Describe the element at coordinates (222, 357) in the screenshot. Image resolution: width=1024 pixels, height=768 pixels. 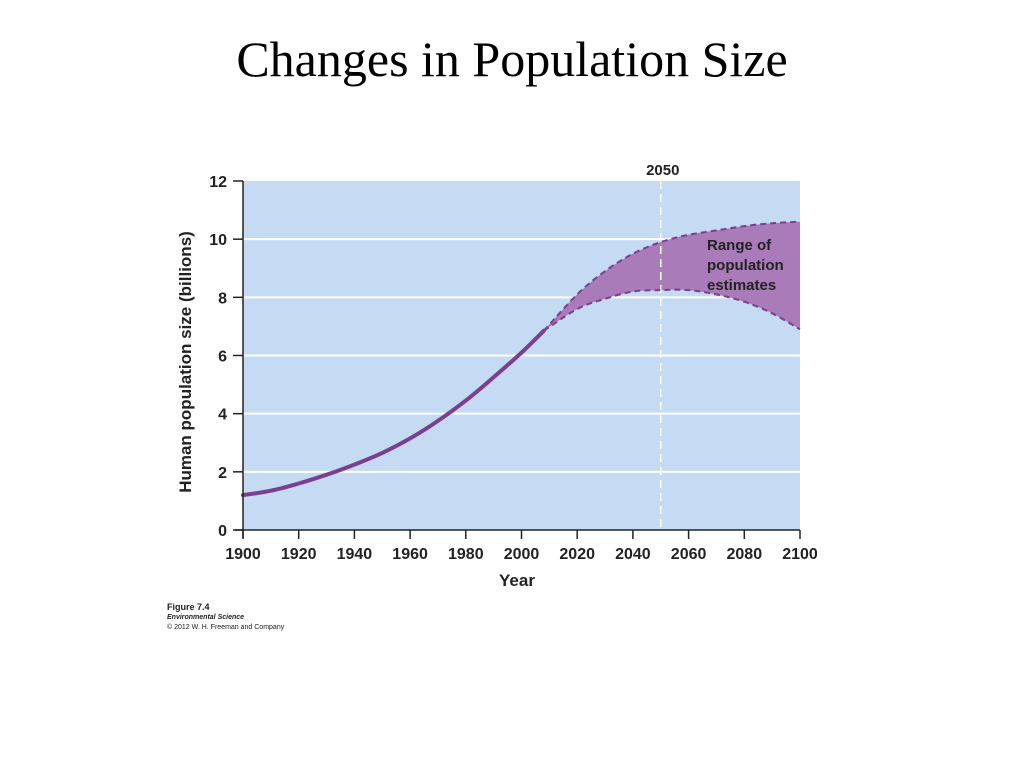
I see `y-tick-label-6: 6` at that location.